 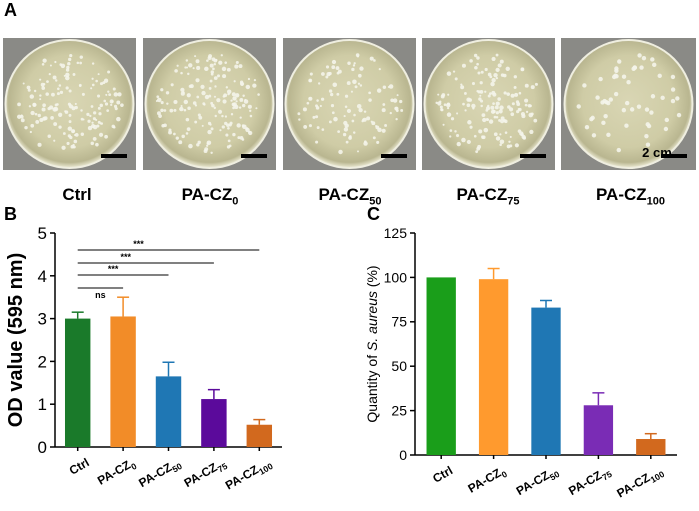 I want to click on significance-label: ns, so click(x=100, y=295).